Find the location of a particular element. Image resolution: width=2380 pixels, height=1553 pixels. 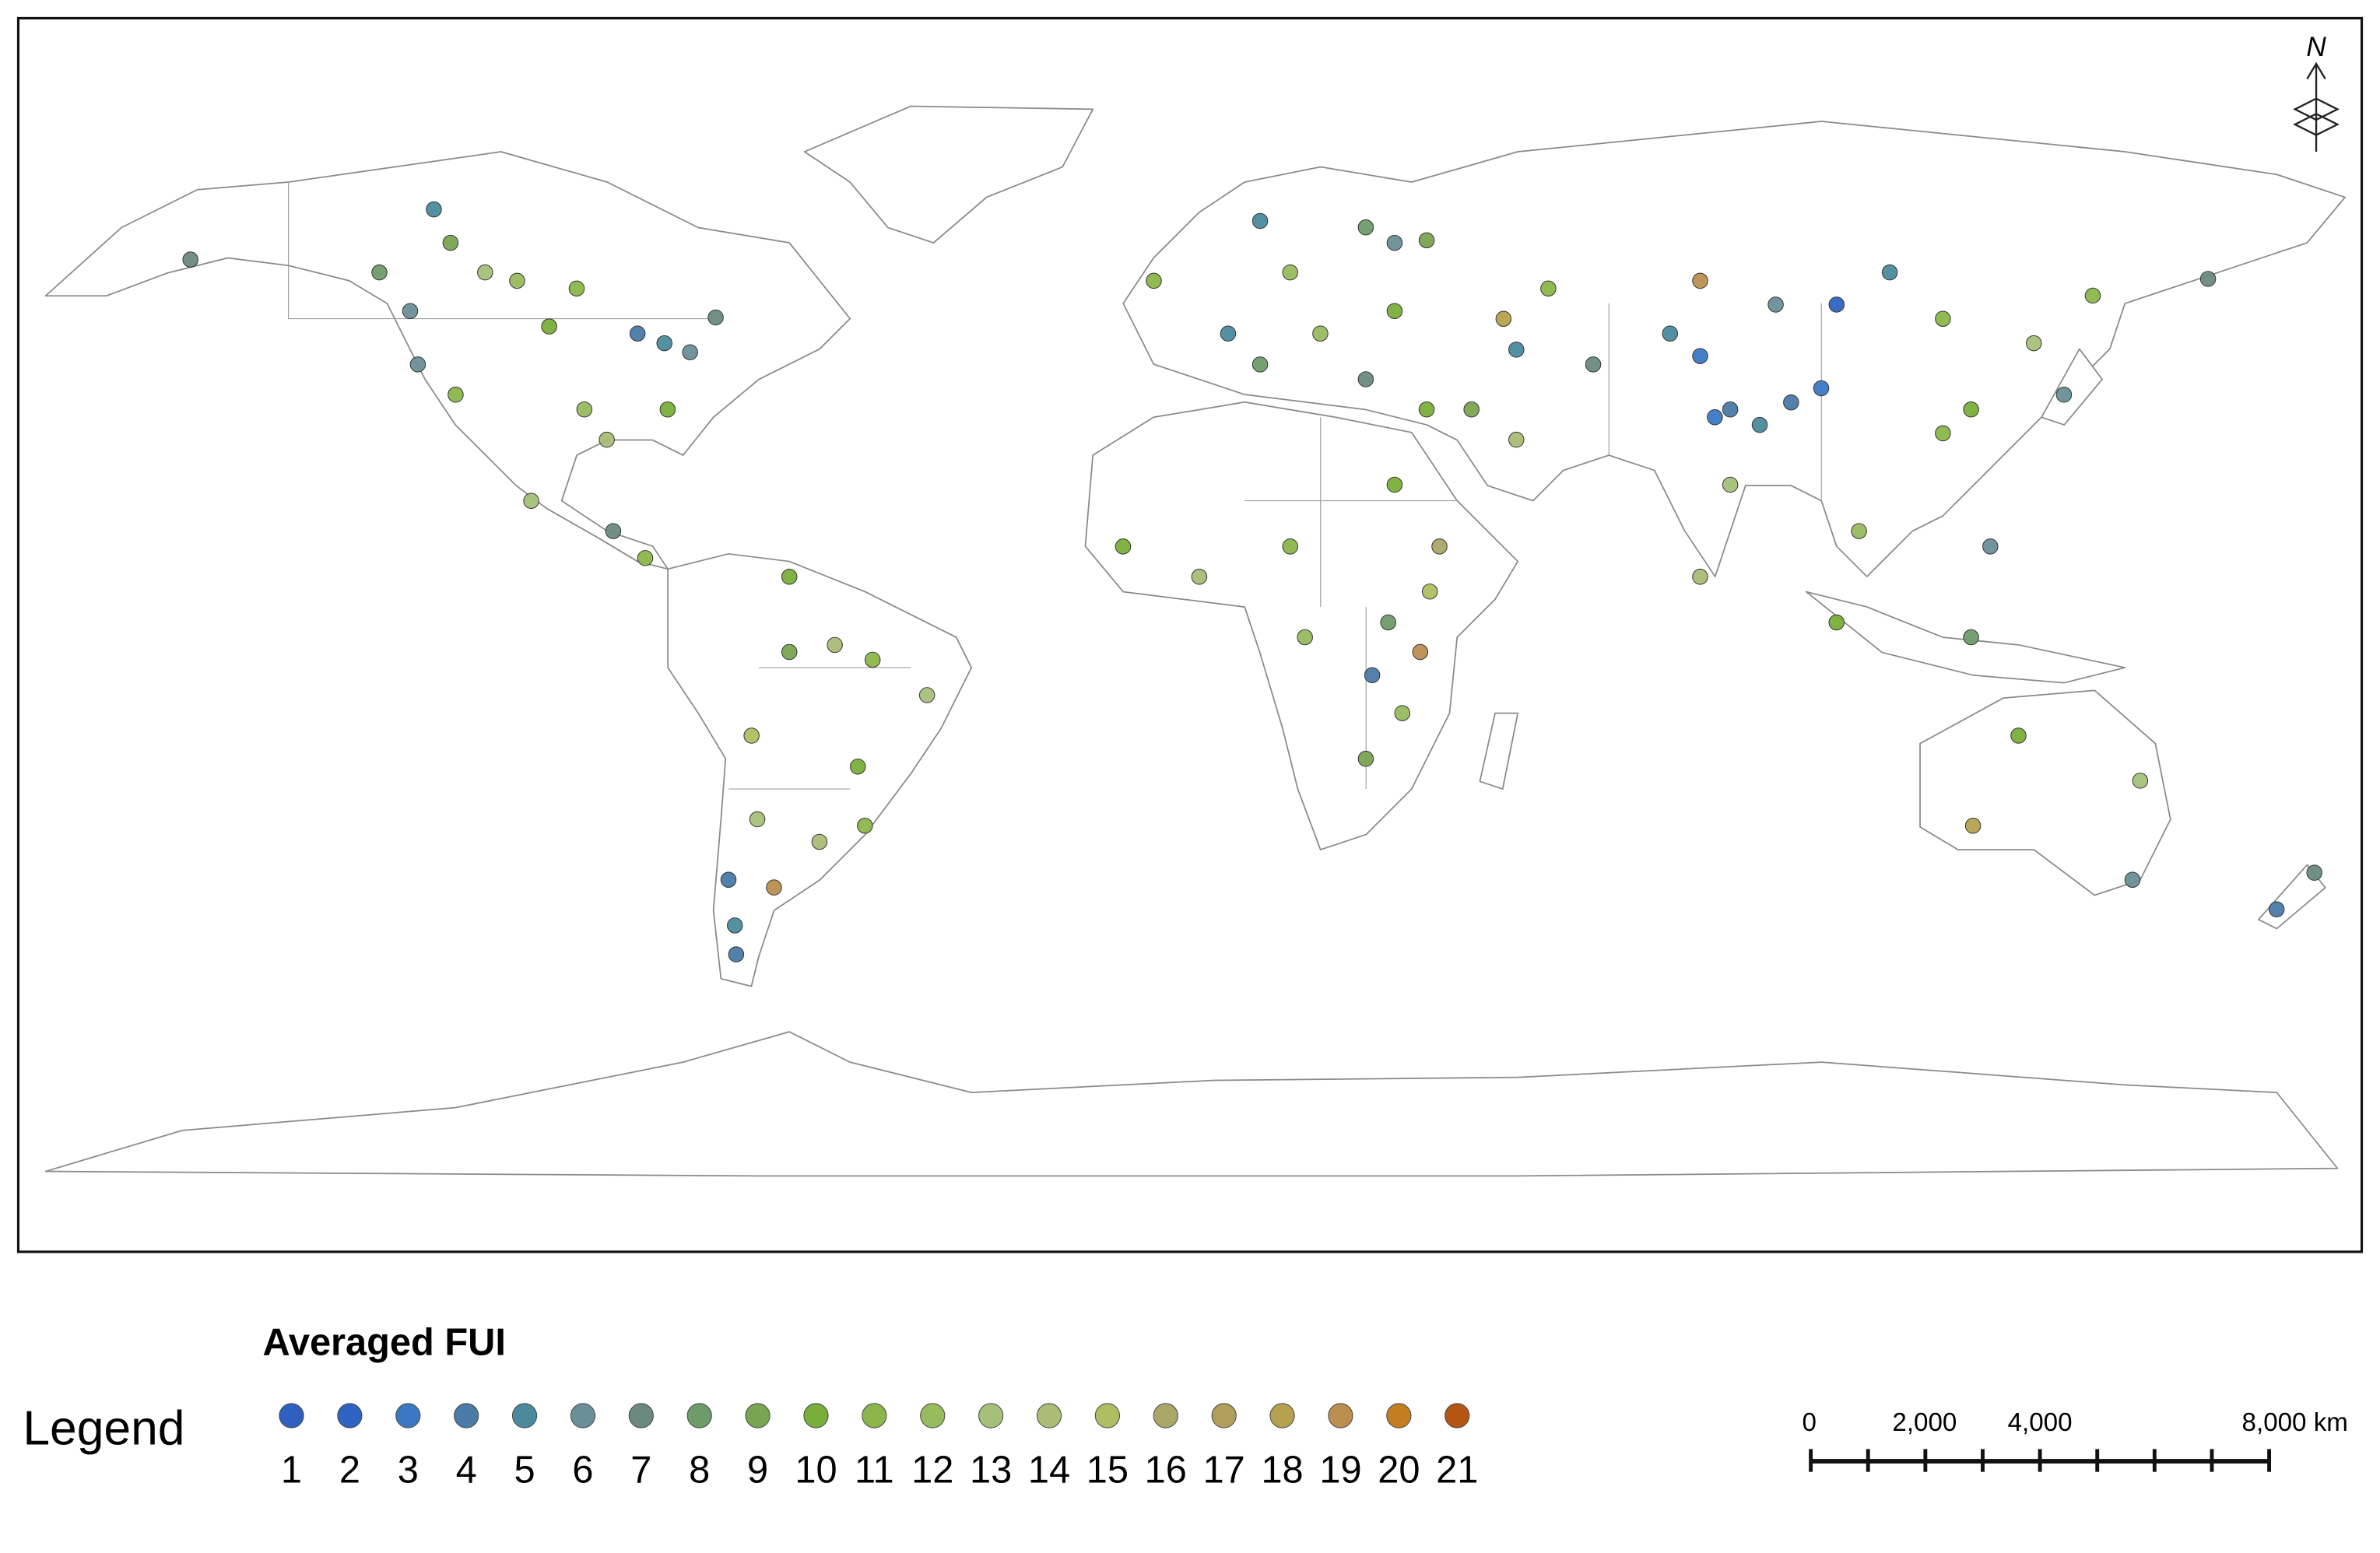

japan is located at coordinates (2072, 387).